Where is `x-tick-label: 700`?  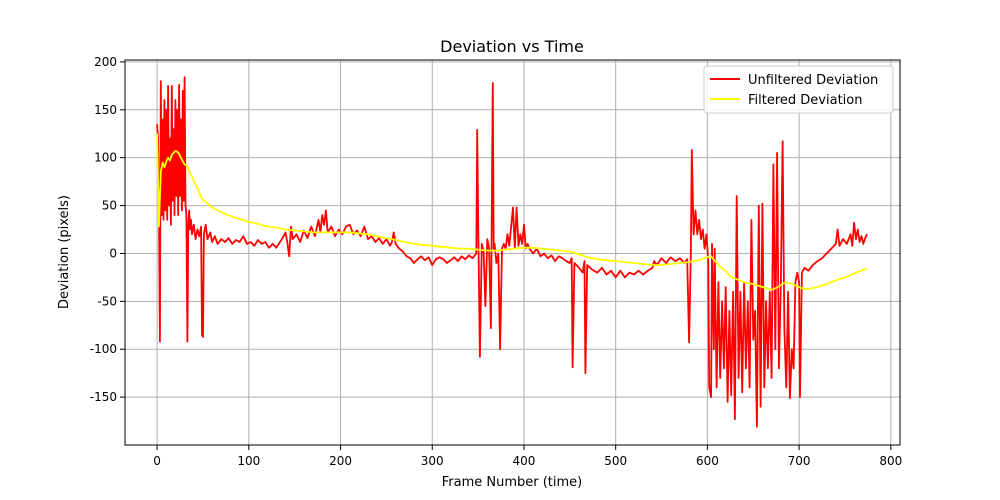
x-tick-label: 700 is located at coordinates (799, 461).